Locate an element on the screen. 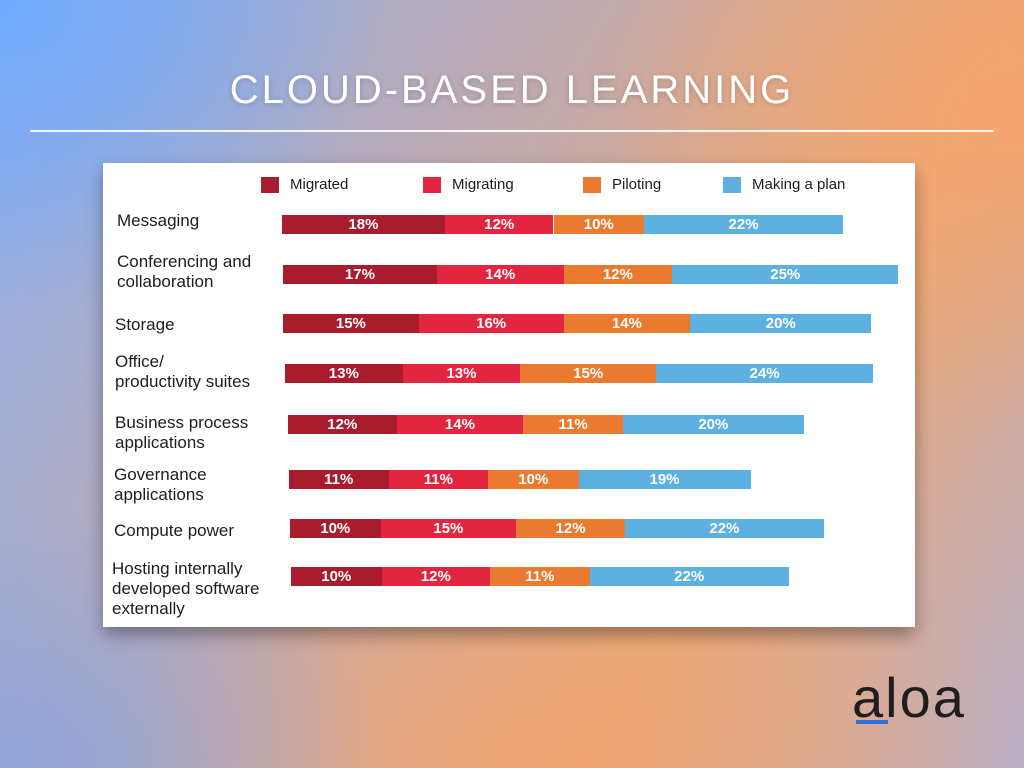 Image resolution: width=1024 pixels, height=768 pixels. bar-segment-making-a-plan-compute-power: 22% is located at coordinates (724, 528).